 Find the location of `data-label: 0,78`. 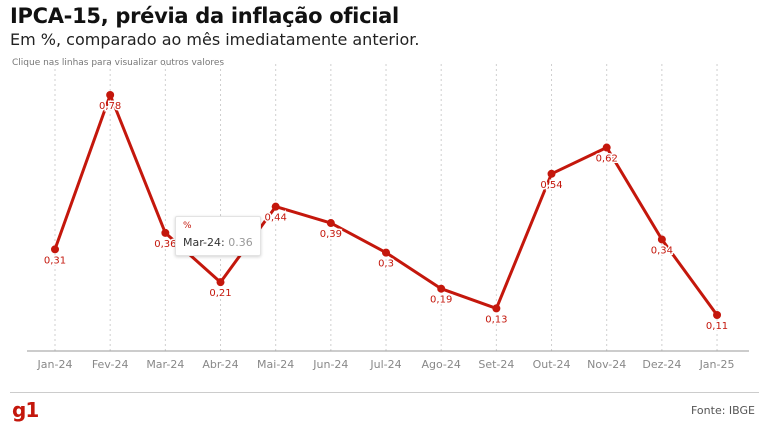

data-label: 0,78 is located at coordinates (110, 106).